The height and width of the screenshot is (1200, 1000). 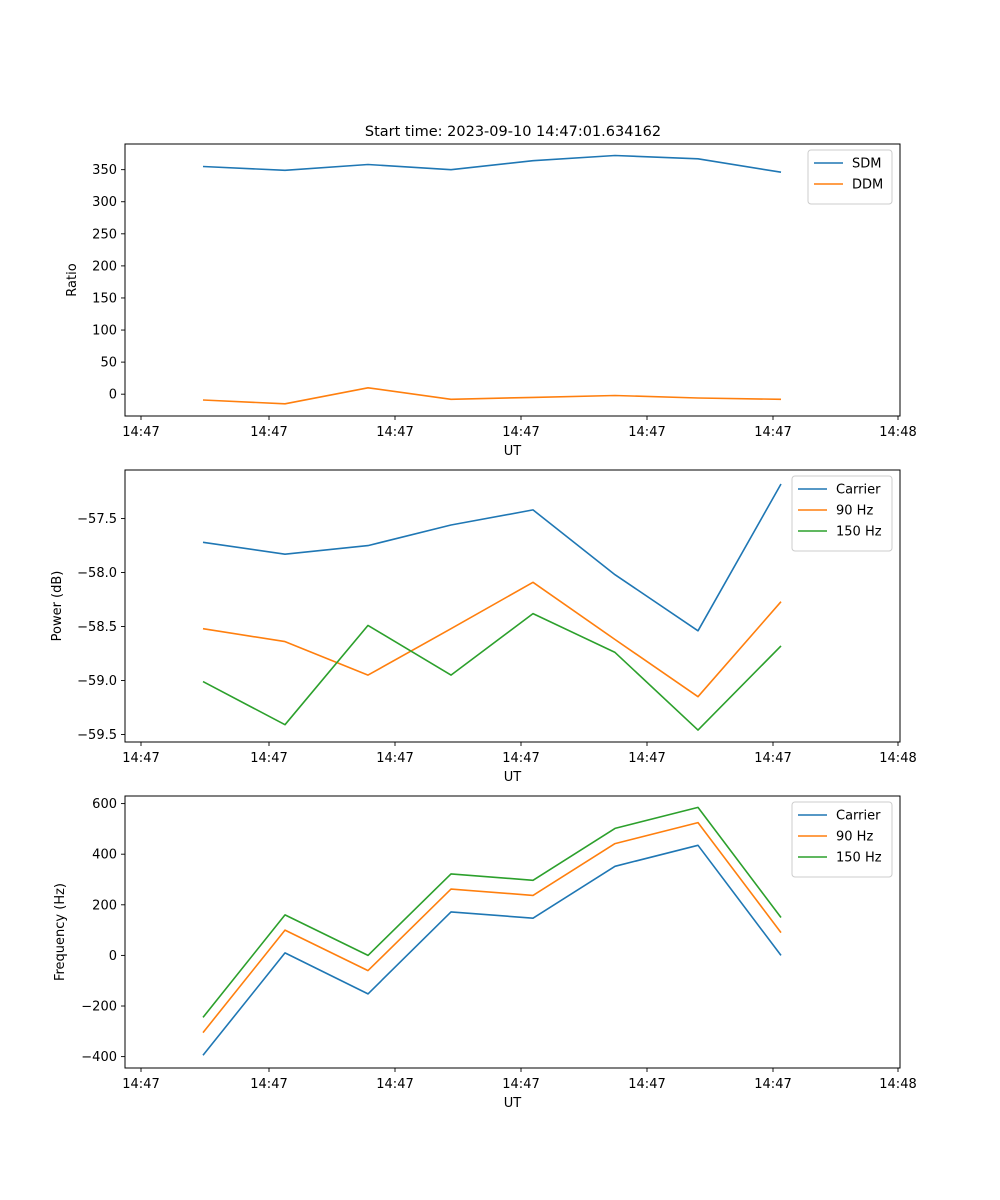 What do you see at coordinates (108, 363) in the screenshot?
I see `y-tick-label: 50` at bounding box center [108, 363].